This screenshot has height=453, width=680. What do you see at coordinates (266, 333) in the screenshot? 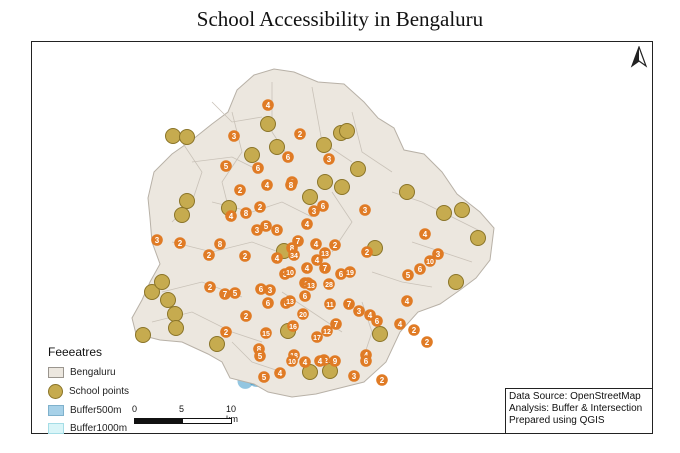
I see `count-label: 15` at bounding box center [266, 333].